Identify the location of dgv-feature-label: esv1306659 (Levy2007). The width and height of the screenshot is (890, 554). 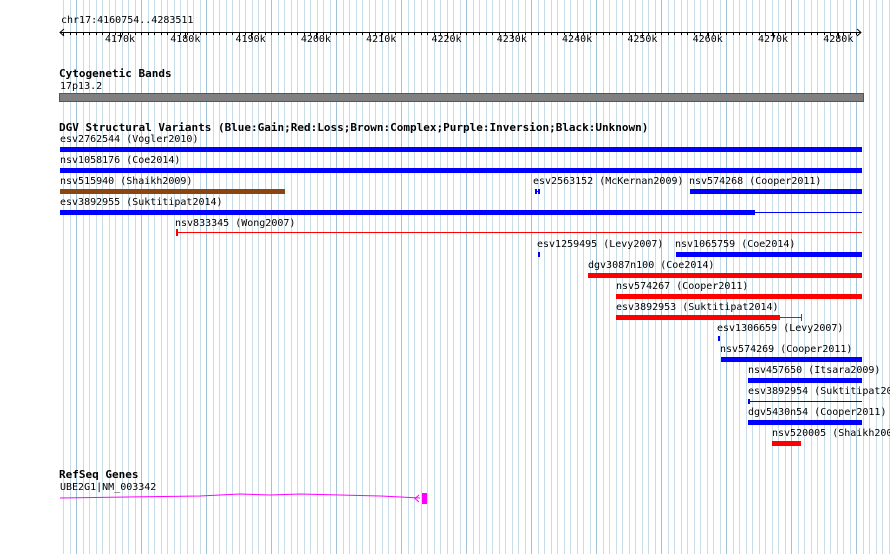
(780, 328).